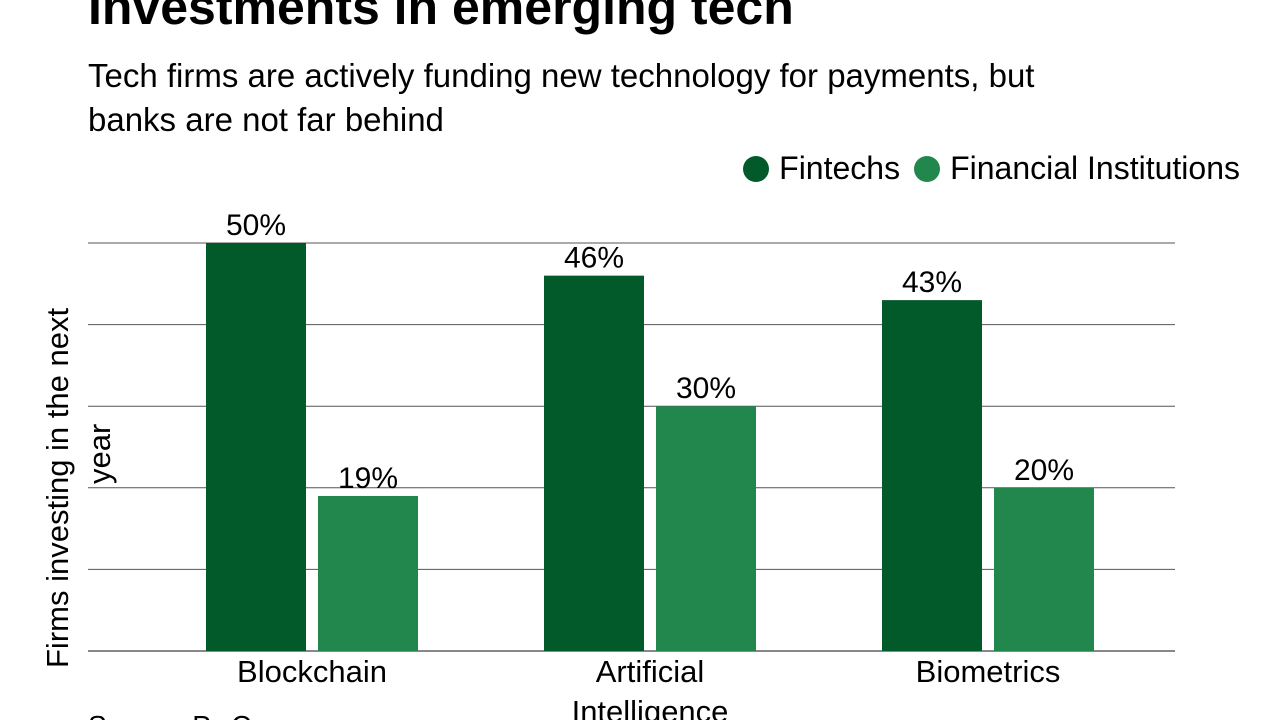 Image resolution: width=1280 pixels, height=720 pixels. What do you see at coordinates (312, 671) in the screenshot?
I see `category-label: Blockchain` at bounding box center [312, 671].